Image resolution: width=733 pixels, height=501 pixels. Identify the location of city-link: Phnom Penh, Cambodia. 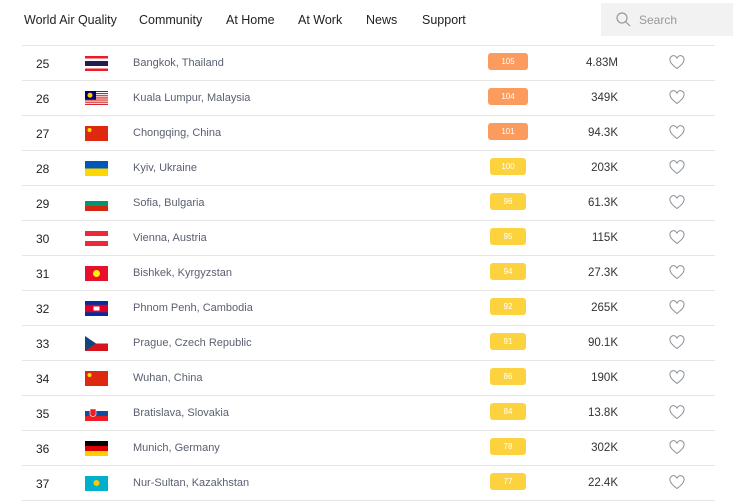
(193, 308).